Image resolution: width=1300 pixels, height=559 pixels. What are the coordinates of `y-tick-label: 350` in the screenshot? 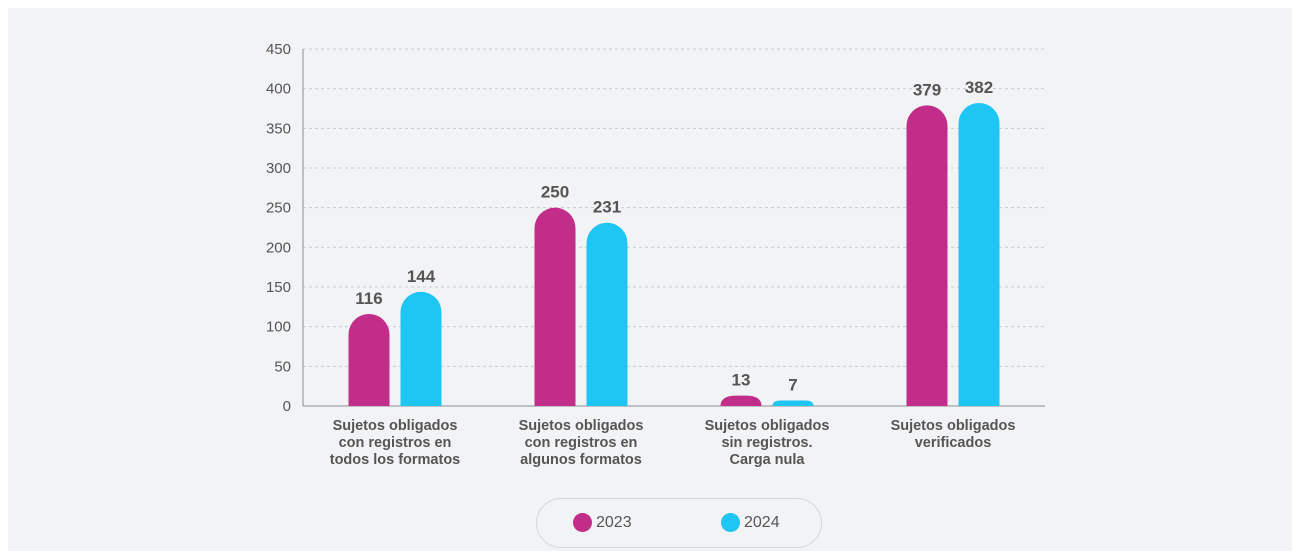 It's located at (278, 128).